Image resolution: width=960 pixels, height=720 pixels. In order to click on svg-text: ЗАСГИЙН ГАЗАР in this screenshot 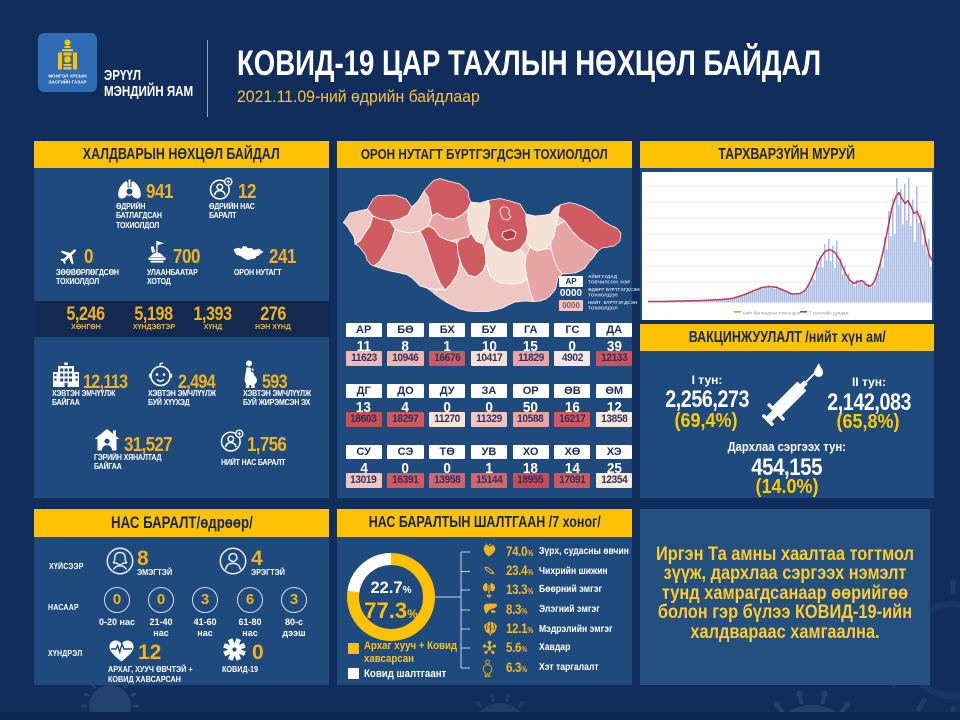, I will do `click(67, 81)`.